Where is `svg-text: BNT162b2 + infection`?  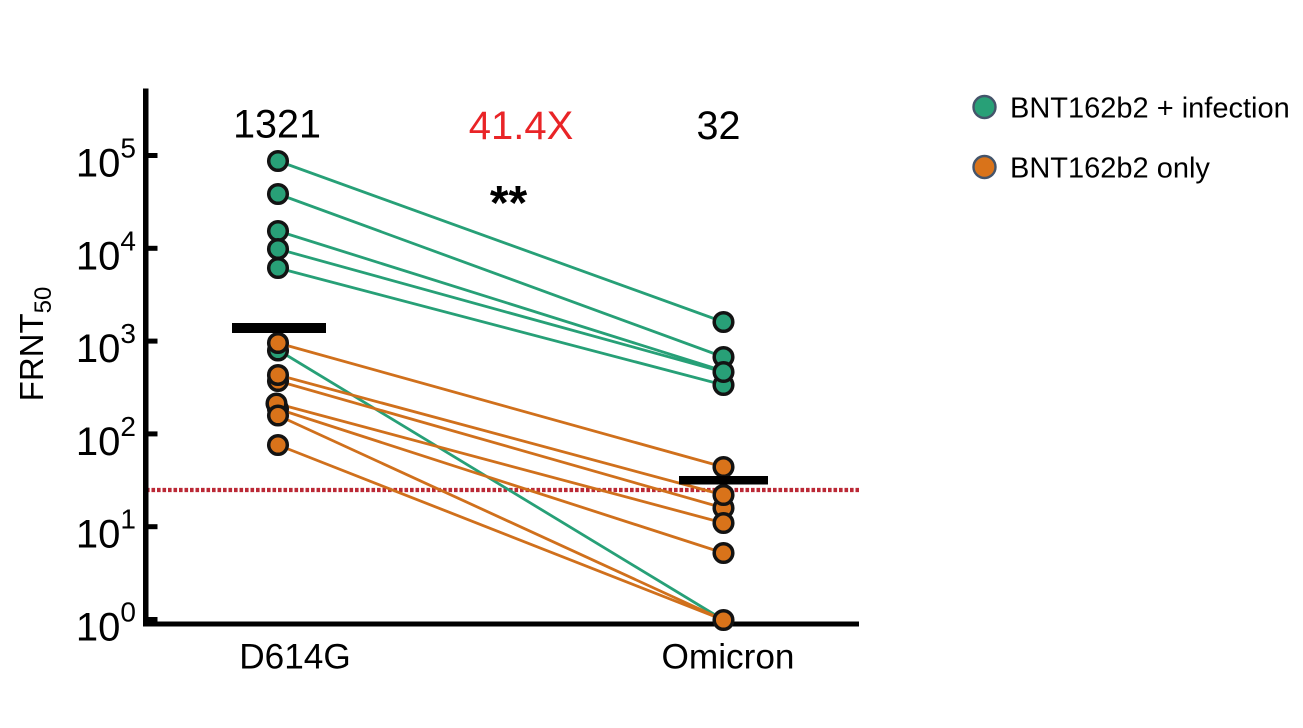
svg-text: BNT162b2 + infection is located at coordinates (1150, 109).